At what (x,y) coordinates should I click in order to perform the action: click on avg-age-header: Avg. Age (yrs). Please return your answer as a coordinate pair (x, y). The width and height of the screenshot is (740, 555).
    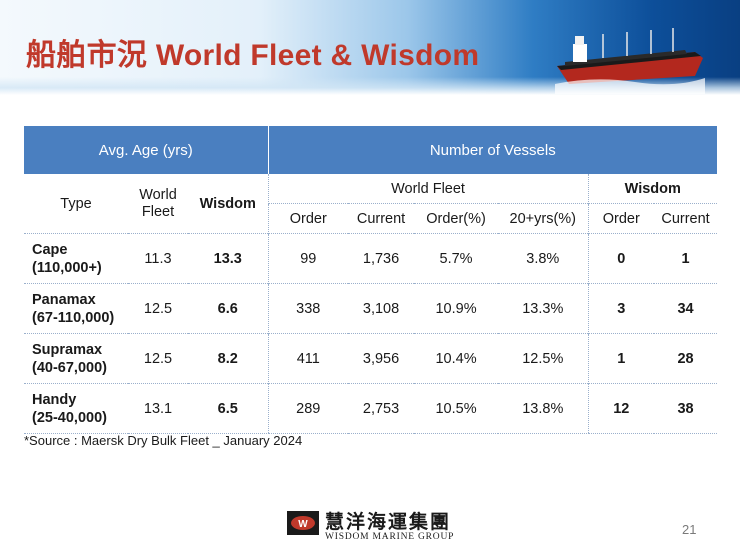
    Looking at the image, I should click on (146, 150).